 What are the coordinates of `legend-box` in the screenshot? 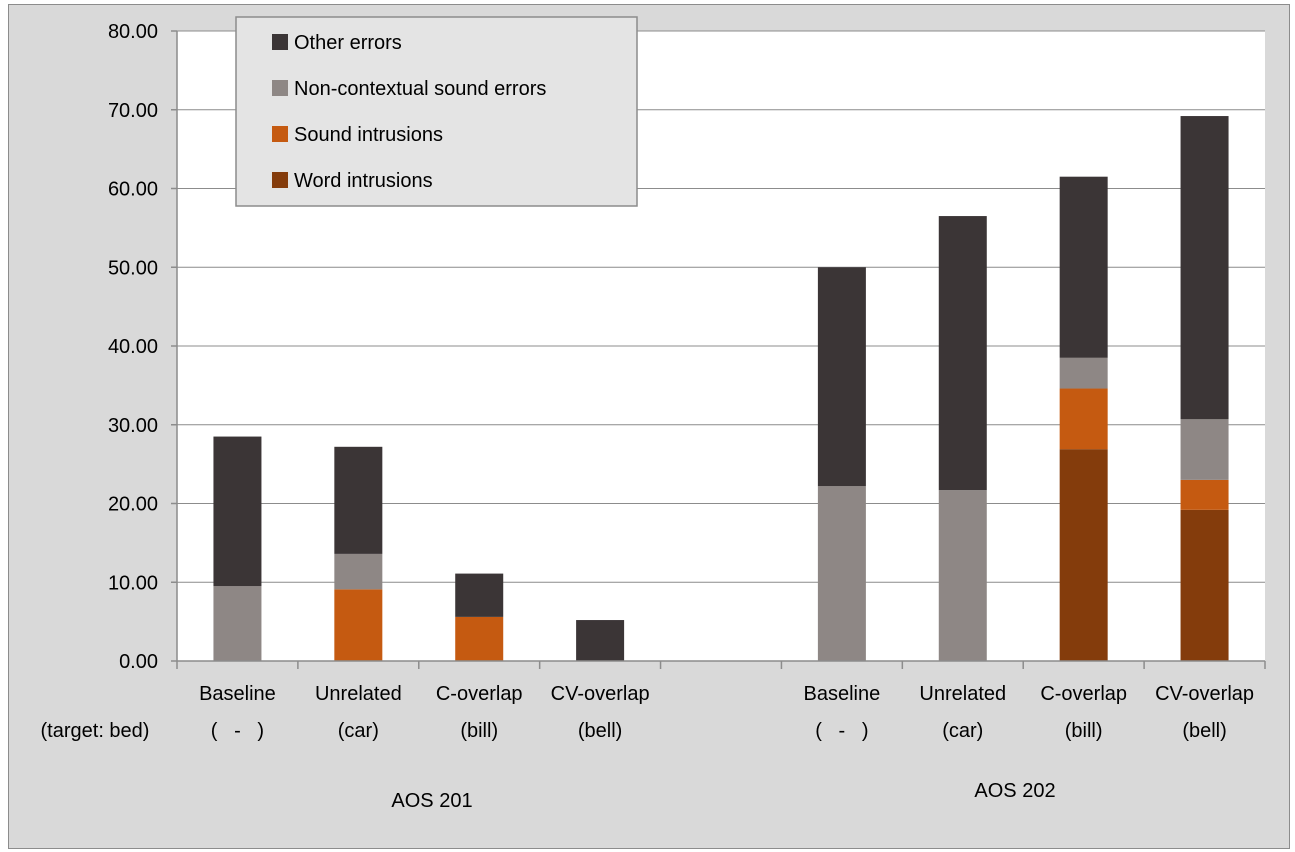 It's located at (436, 111).